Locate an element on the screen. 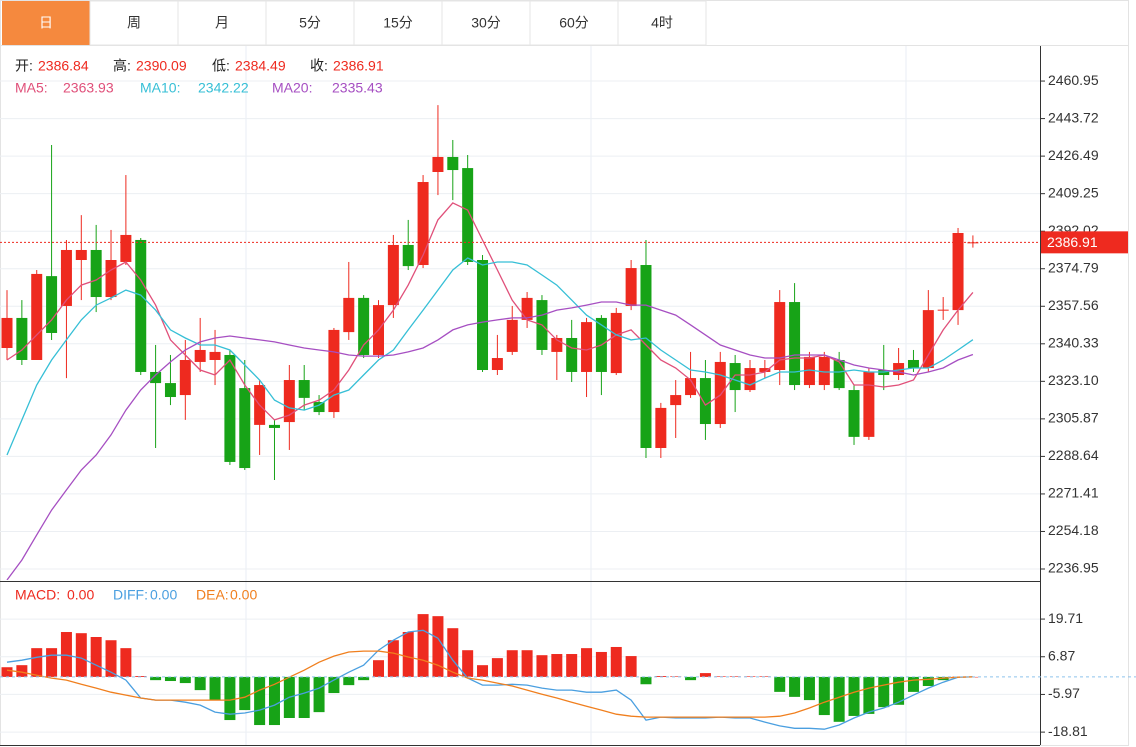 This screenshot has height=747, width=1136. tab-label: 月 is located at coordinates (222, 23).